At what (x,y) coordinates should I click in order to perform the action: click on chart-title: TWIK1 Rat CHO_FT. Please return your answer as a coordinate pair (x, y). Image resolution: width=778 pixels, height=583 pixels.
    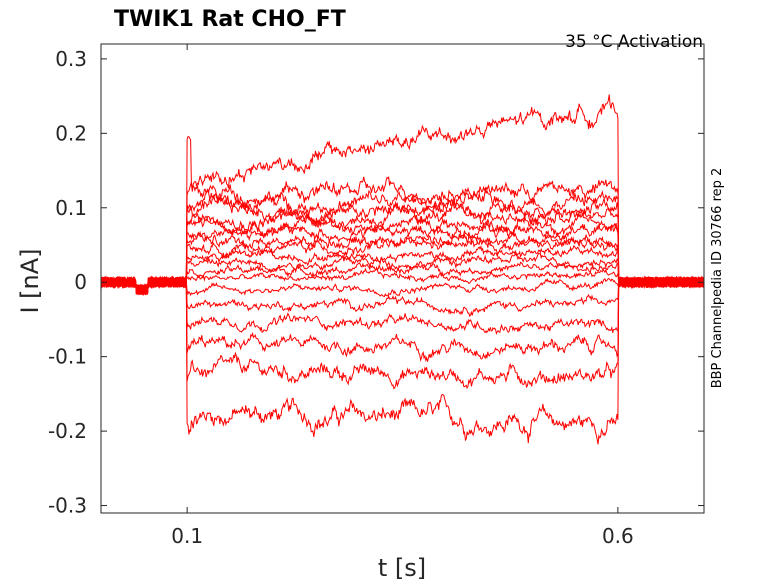
    Looking at the image, I should click on (230, 19).